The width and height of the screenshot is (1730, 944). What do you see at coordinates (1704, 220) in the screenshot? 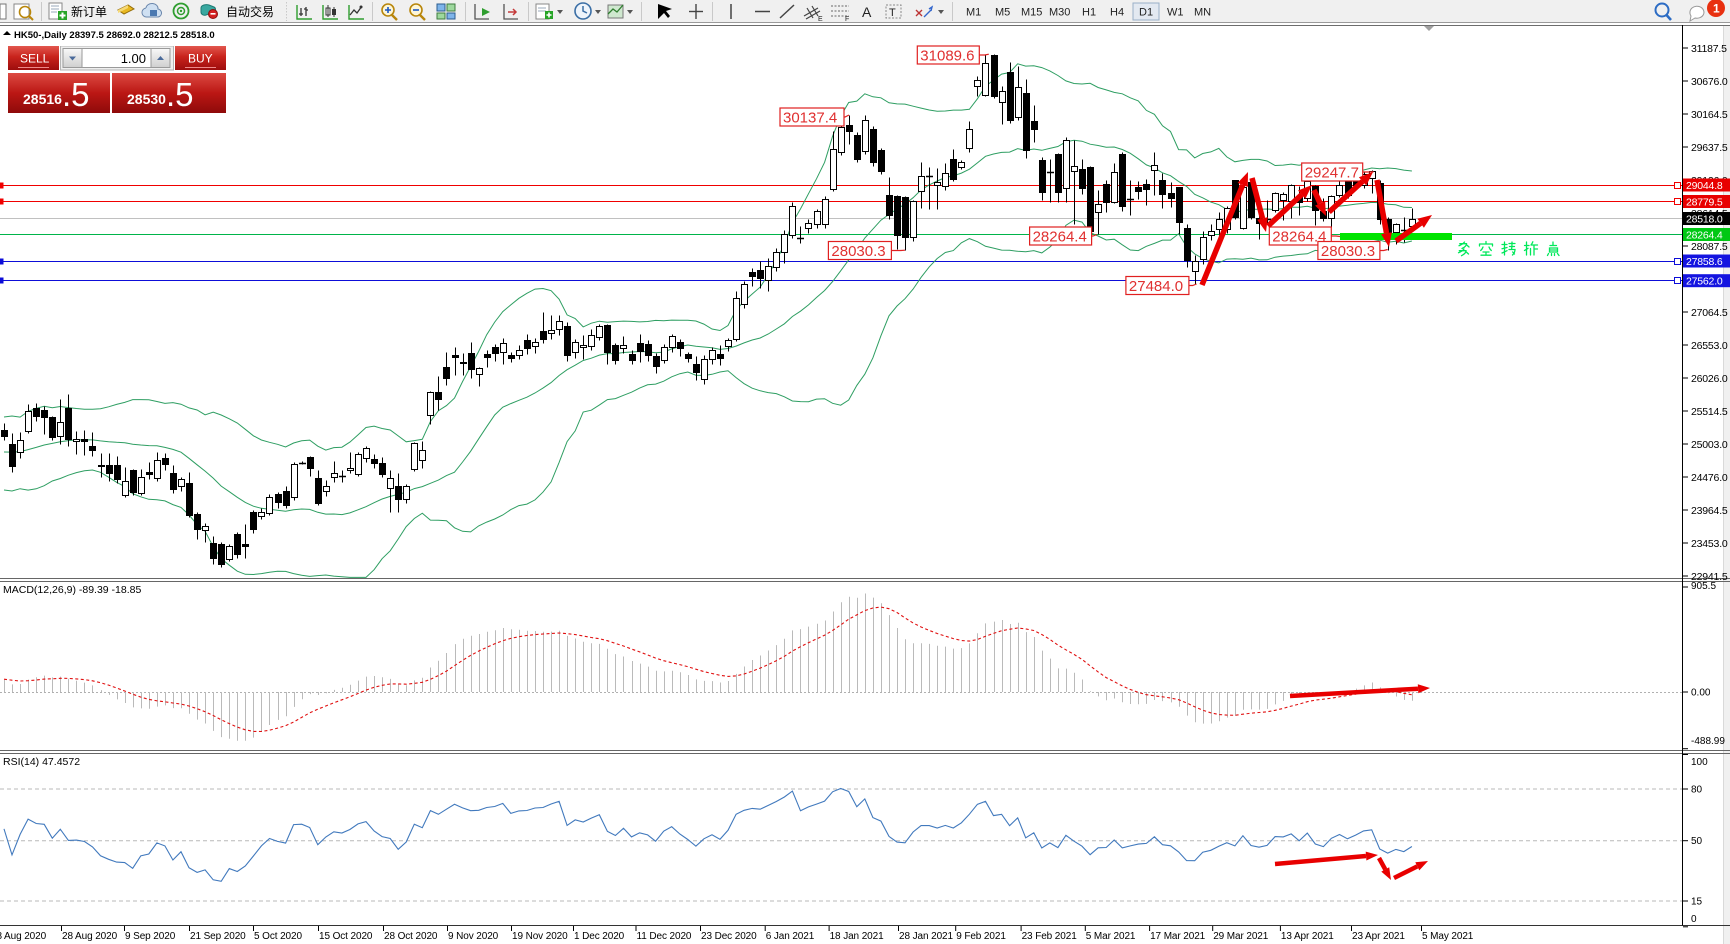
I see `svg-text: 28518.0` at bounding box center [1704, 220].